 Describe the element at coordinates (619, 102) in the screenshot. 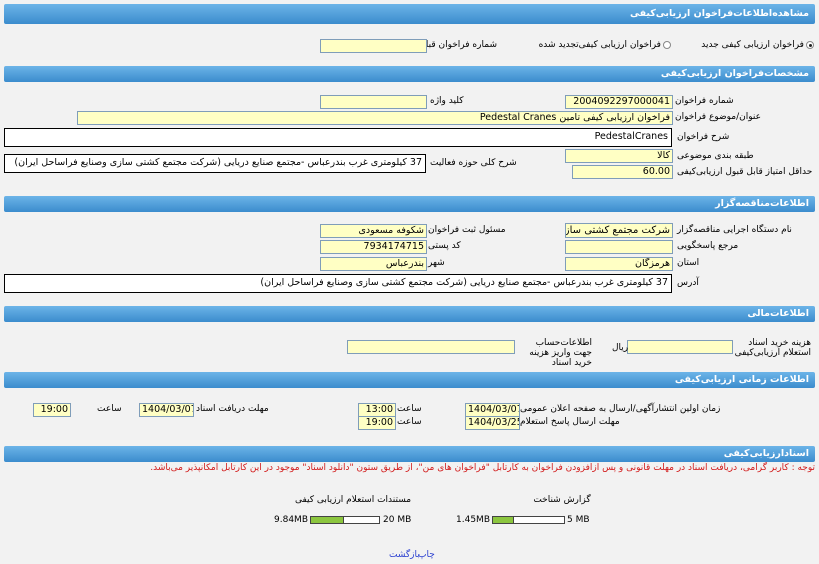

I see `field-value: 2004092297000041` at that location.